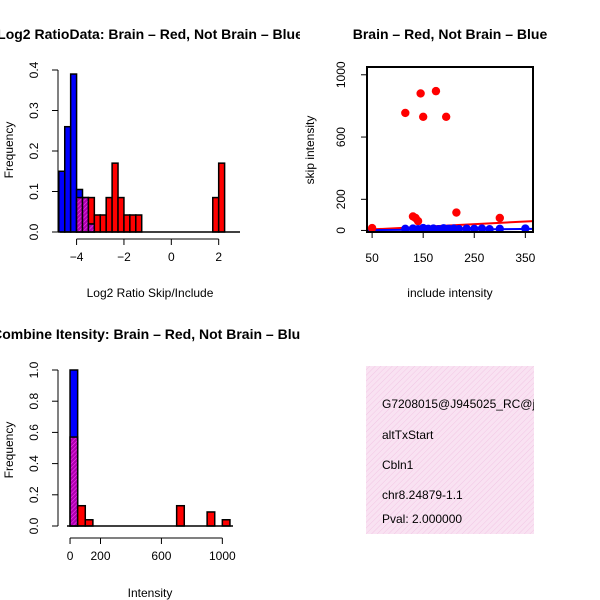  Describe the element at coordinates (422, 495) in the screenshot. I see `chromosome-locus: chr8.24879-1.1` at that location.